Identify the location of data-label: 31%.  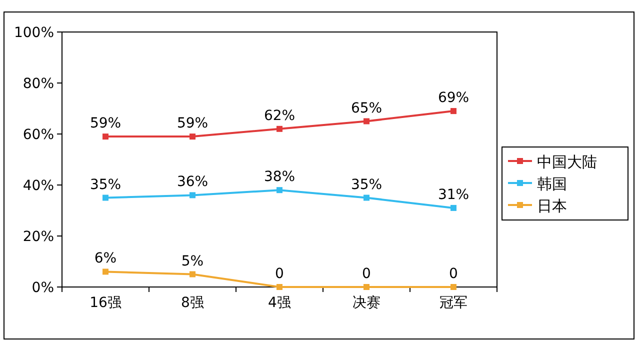
(454, 194).